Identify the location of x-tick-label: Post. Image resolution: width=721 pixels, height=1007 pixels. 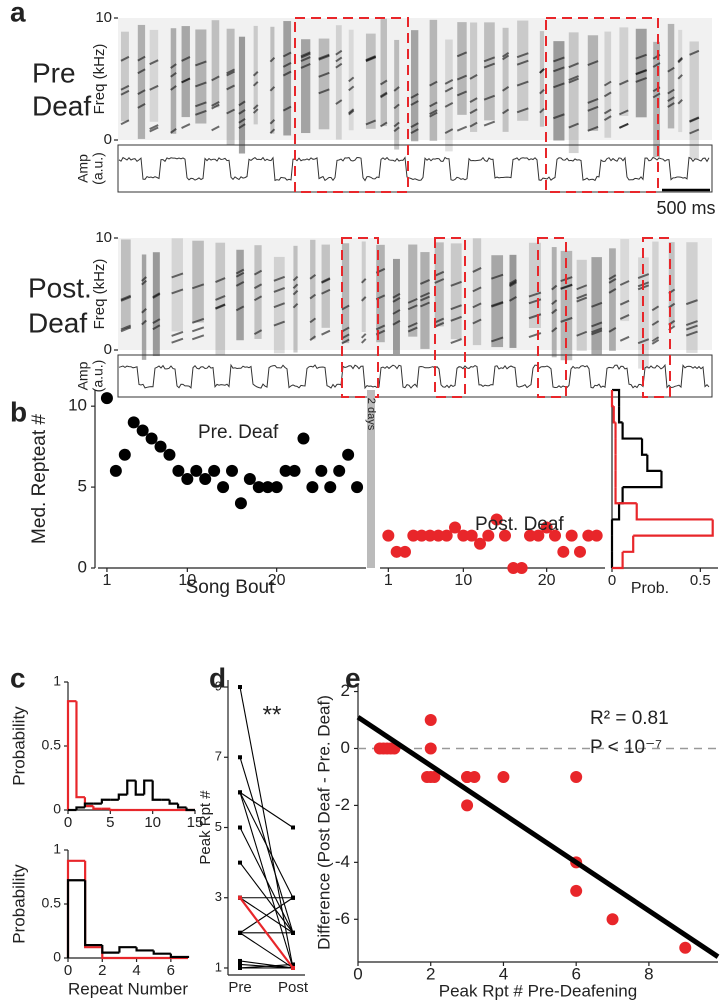
(293, 987).